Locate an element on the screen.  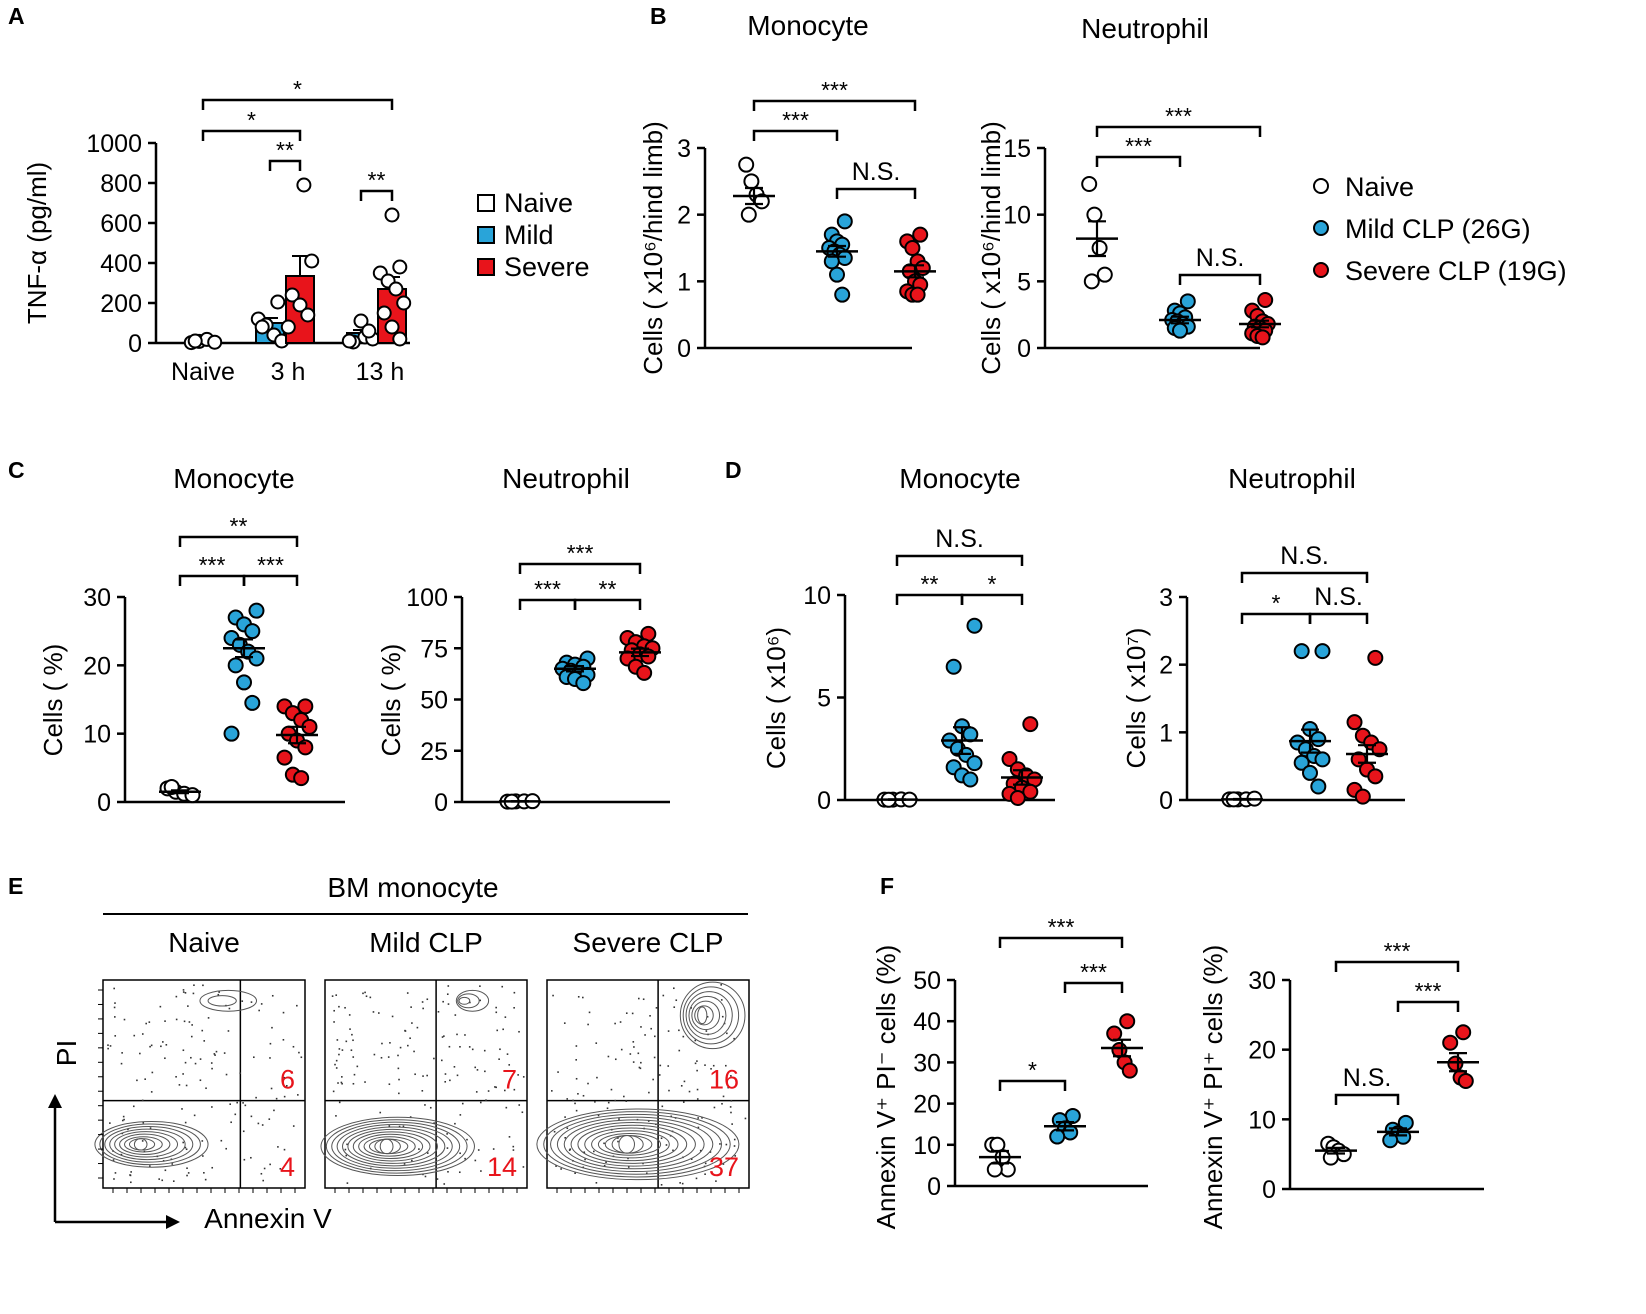
e-plot-0-upper-contour is located at coordinates (228, 1000).